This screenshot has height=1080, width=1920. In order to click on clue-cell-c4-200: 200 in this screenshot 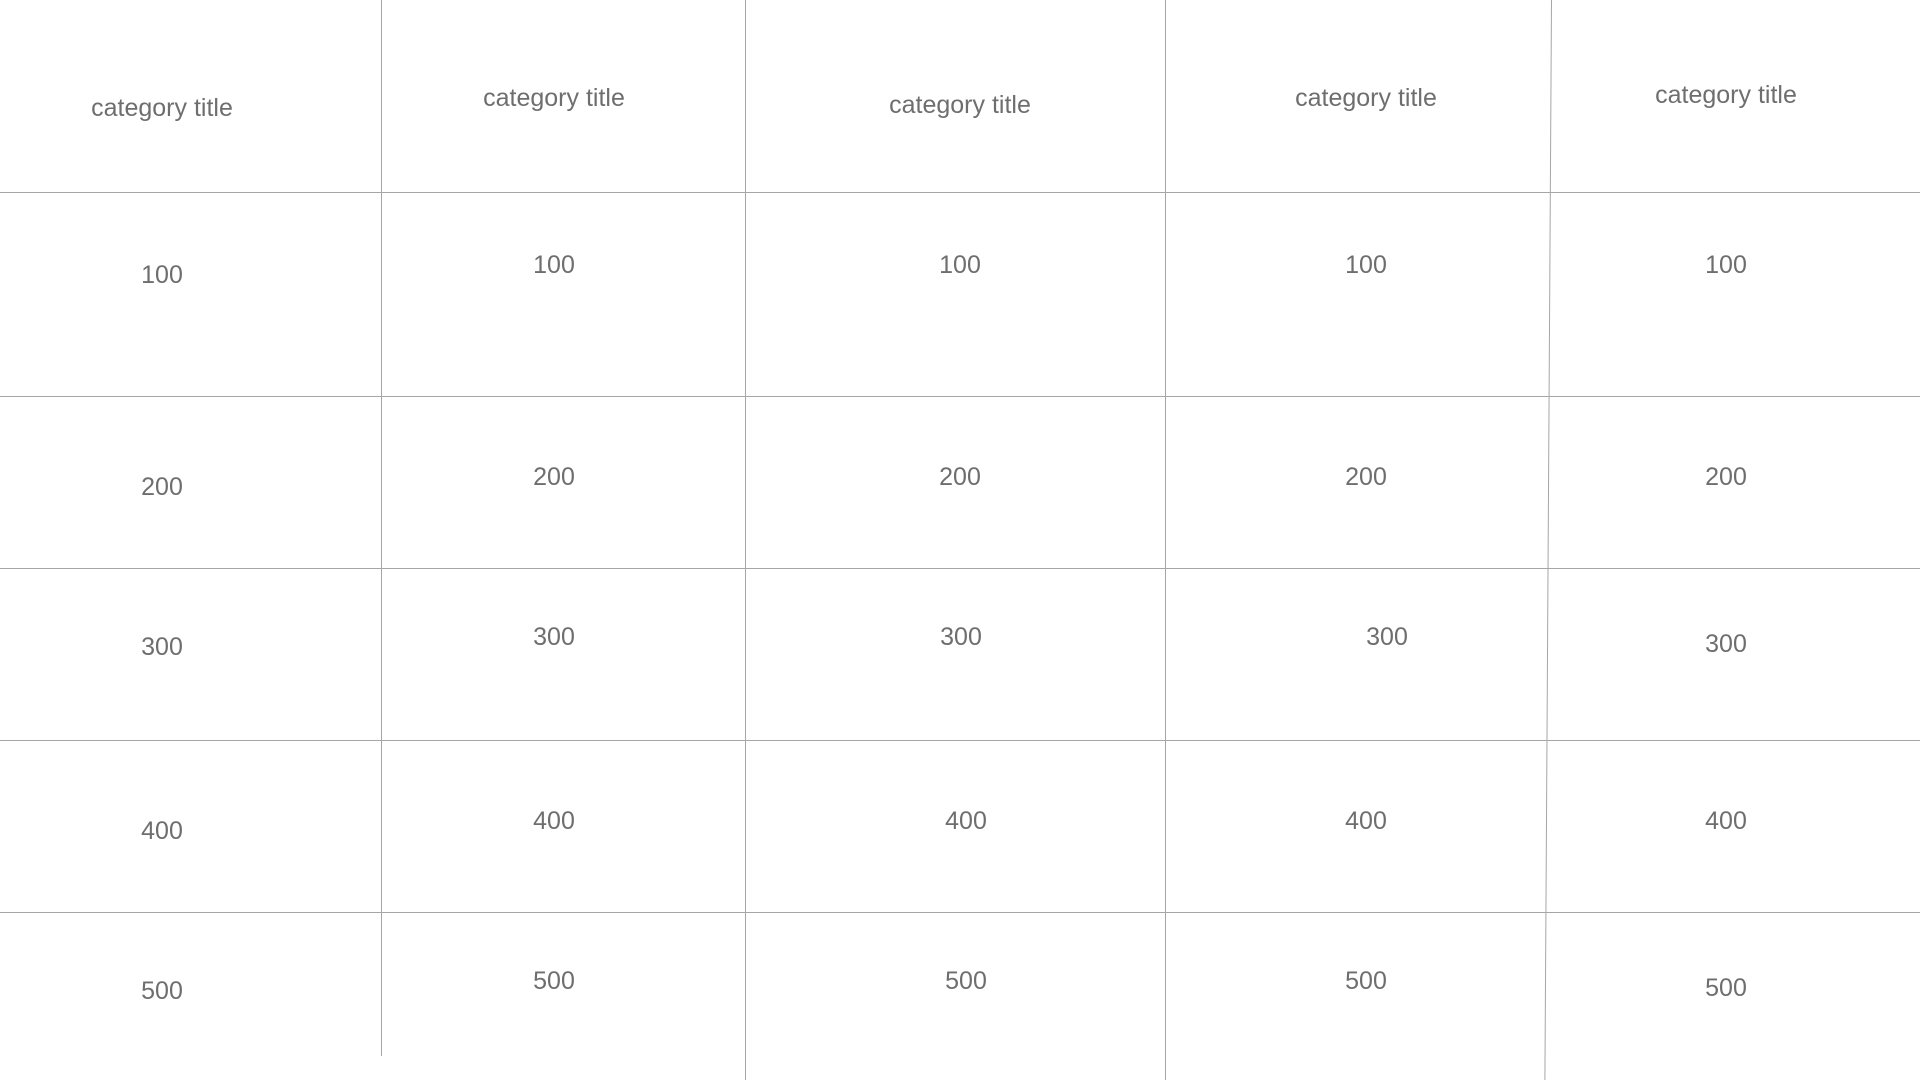, I will do `click(1366, 477)`.